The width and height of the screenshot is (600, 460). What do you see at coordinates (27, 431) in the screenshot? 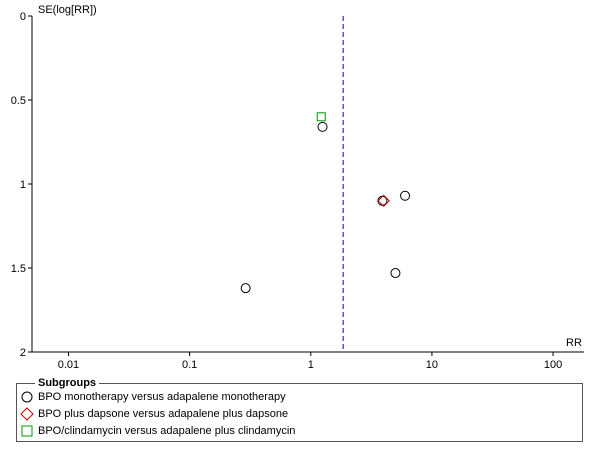
I see `square-marker-icon` at bounding box center [27, 431].